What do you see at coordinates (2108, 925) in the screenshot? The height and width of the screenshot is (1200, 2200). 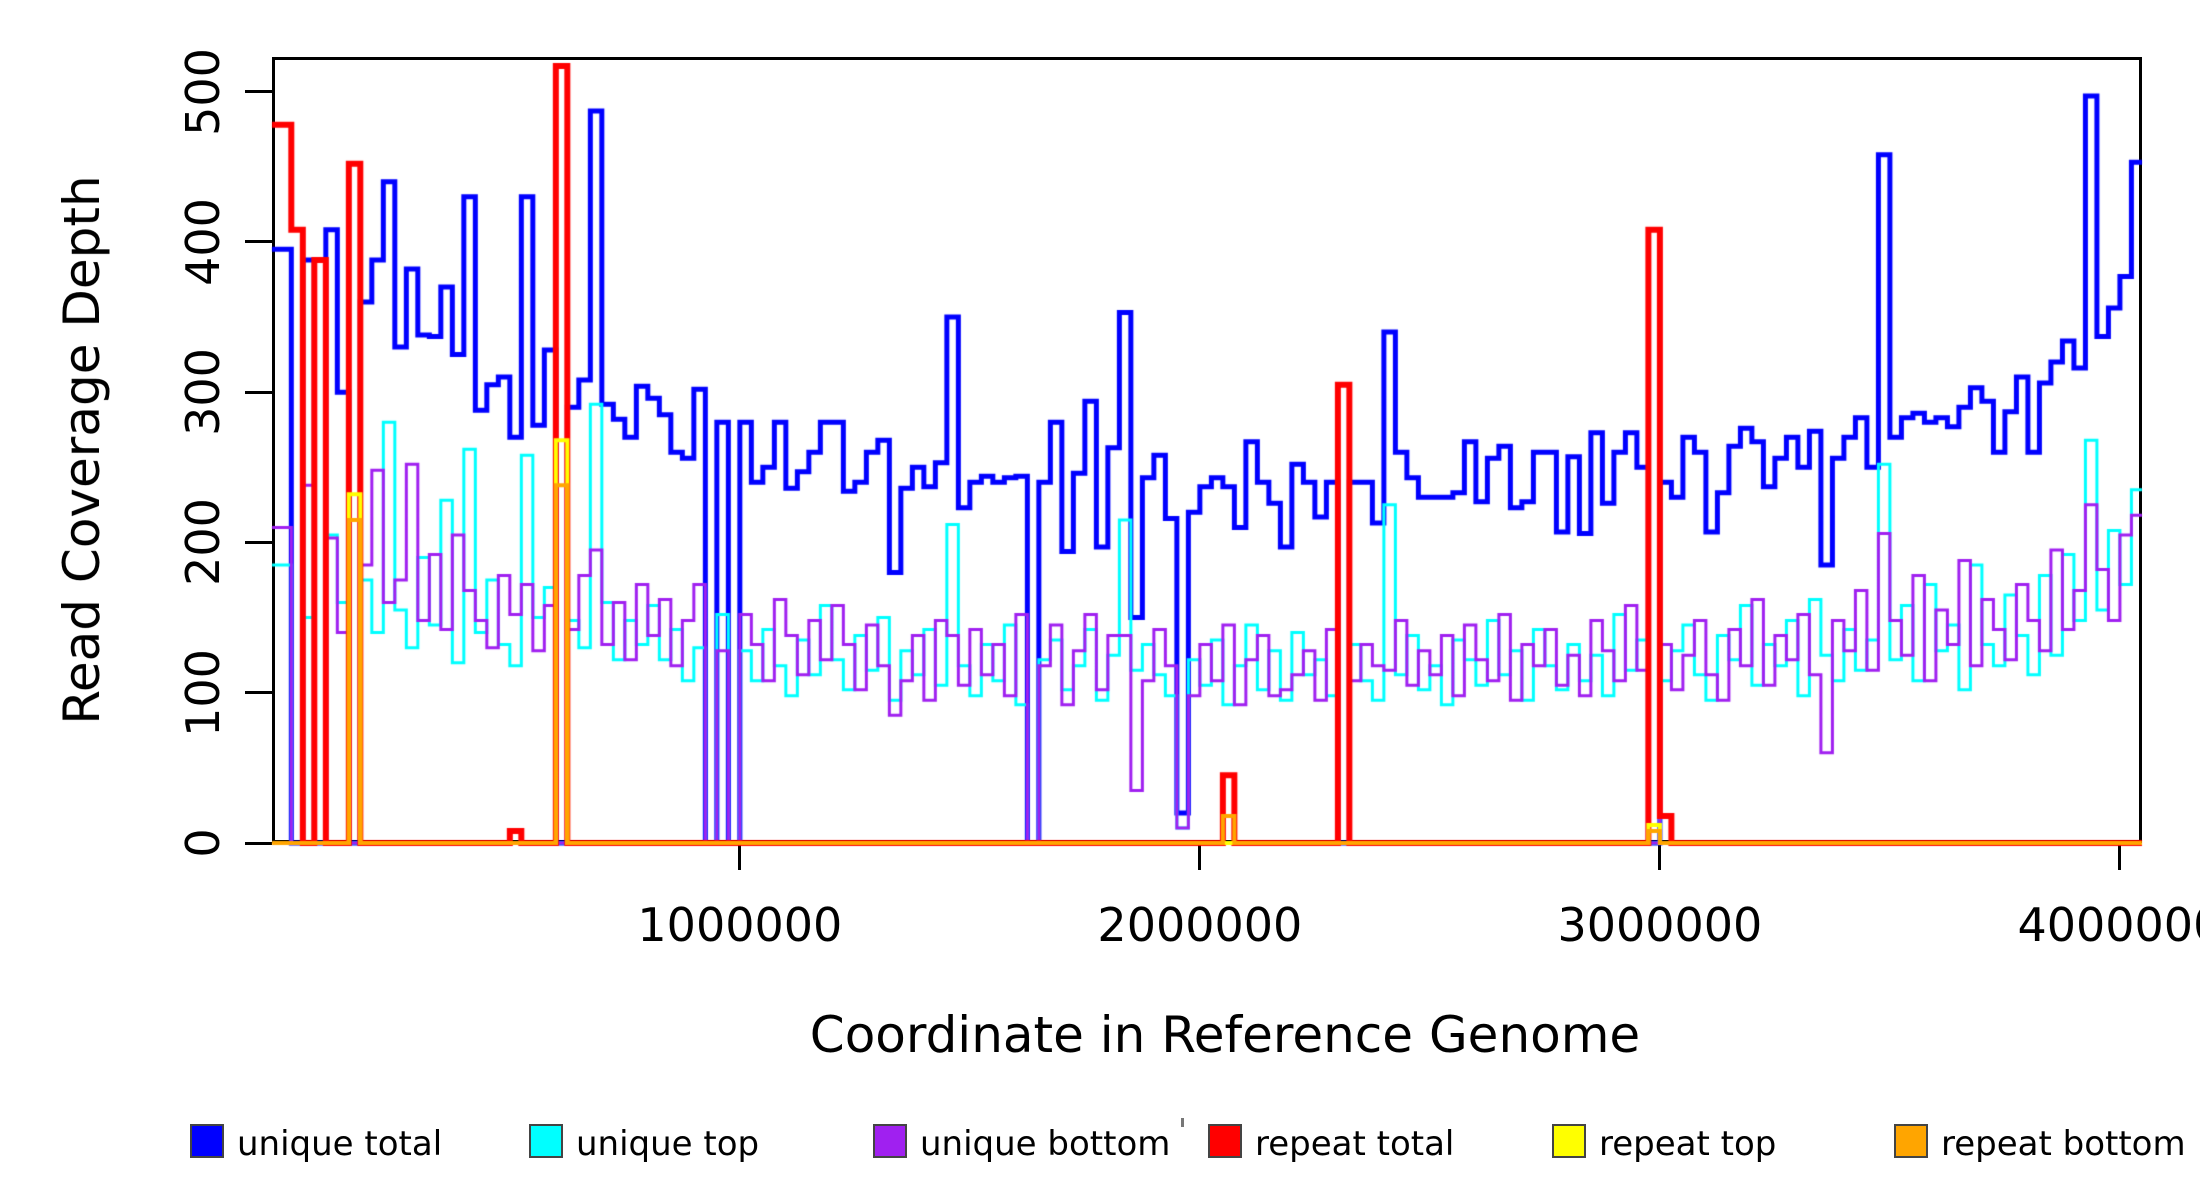 I see `x-tick-label: 4000000` at bounding box center [2108, 925].